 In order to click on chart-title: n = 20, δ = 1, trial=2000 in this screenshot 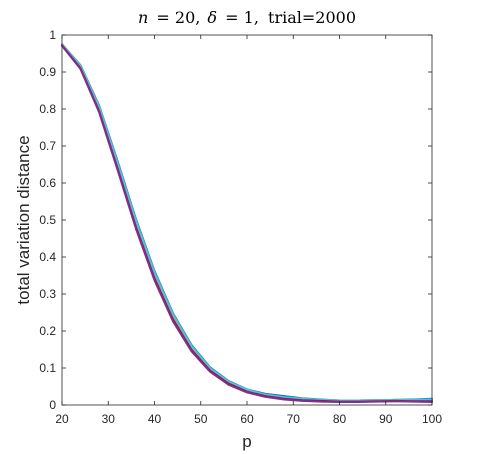, I will do `click(247, 17)`.